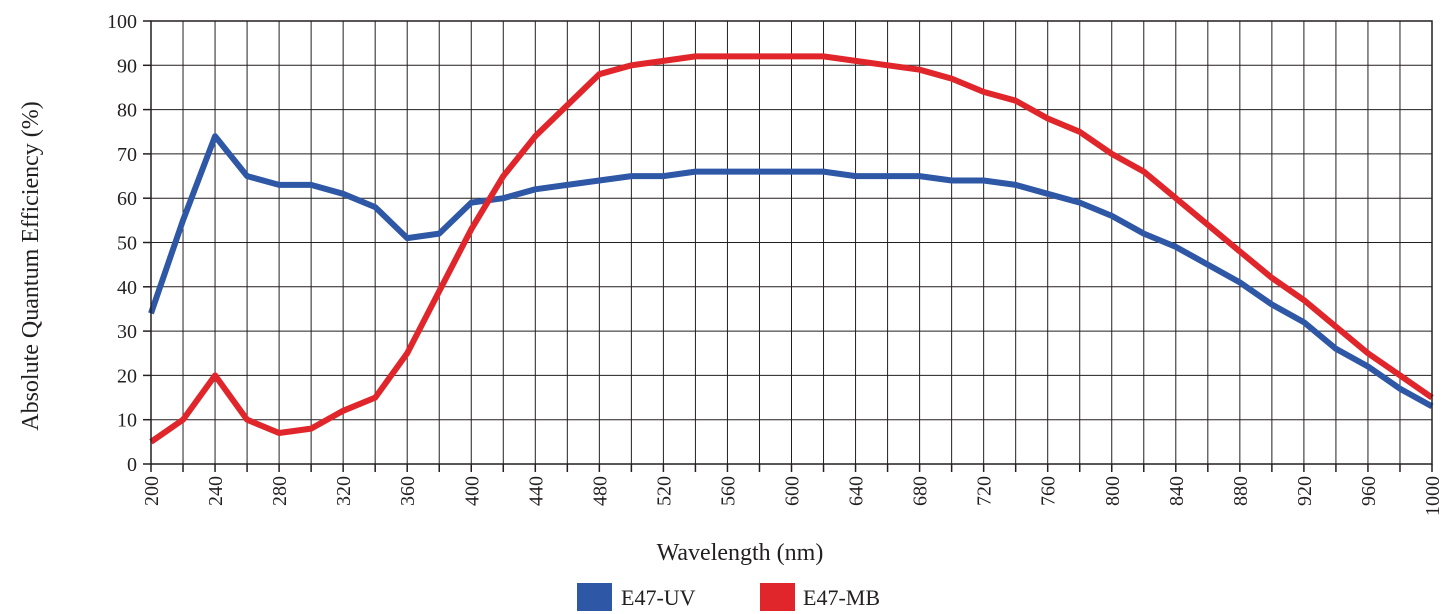  Describe the element at coordinates (793, 491) in the screenshot. I see `x-tick-label: 600` at that location.